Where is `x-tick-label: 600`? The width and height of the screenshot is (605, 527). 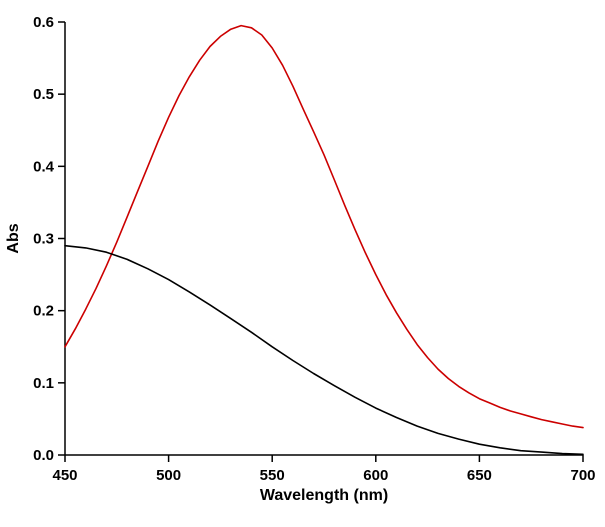 x-tick-label: 600 is located at coordinates (375, 475).